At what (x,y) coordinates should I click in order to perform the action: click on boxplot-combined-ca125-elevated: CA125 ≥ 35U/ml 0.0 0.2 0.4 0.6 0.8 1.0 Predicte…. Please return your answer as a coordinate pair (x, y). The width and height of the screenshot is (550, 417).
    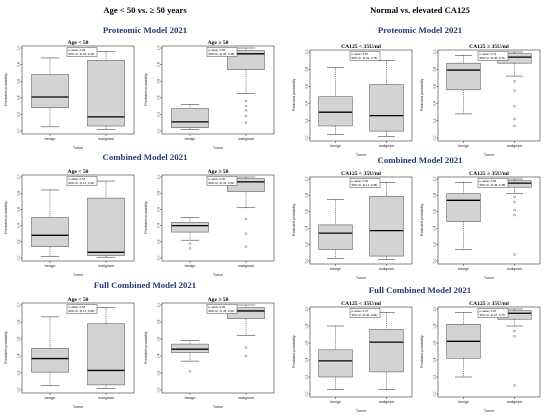
    Looking at the image, I should click on (480, 225).